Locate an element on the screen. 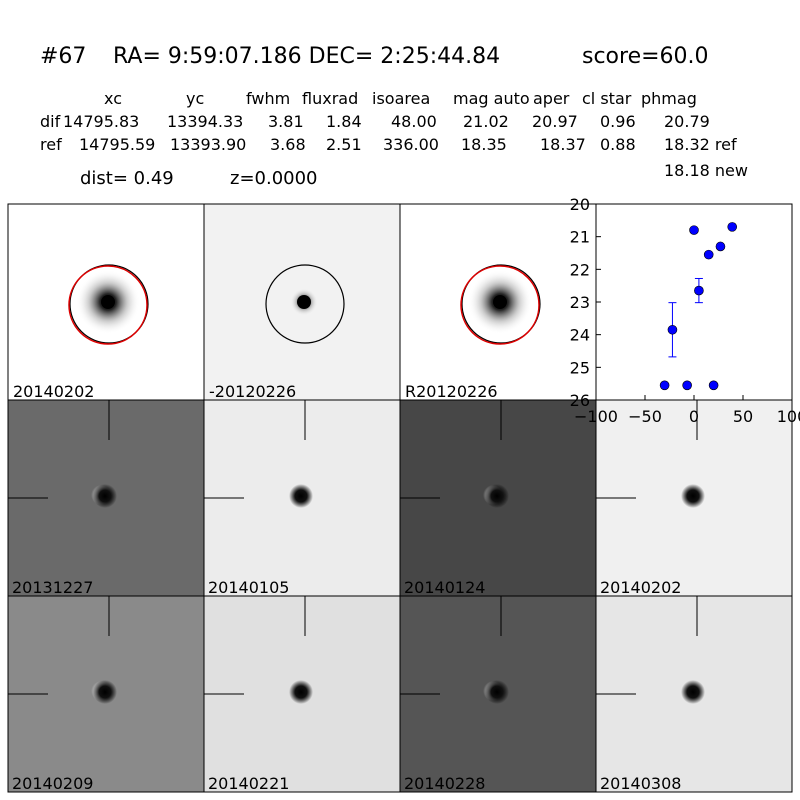  column-header: fwhm is located at coordinates (268, 98).